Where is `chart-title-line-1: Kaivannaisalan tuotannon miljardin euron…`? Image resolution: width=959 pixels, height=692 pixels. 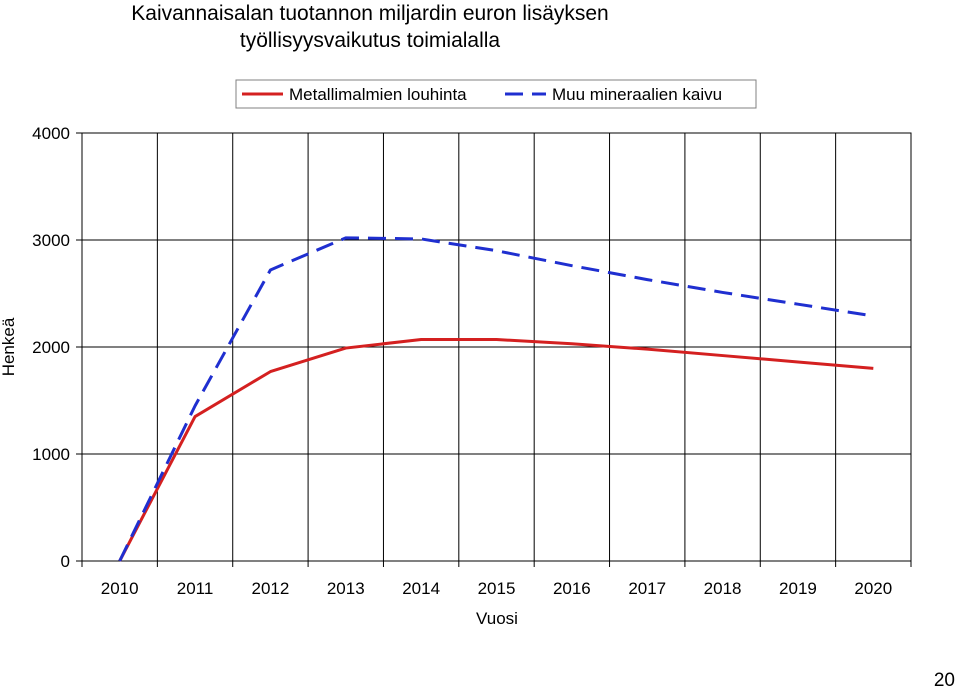 chart-title-line-1: Kaivannaisalan tuotannon miljardin euron… is located at coordinates (370, 13).